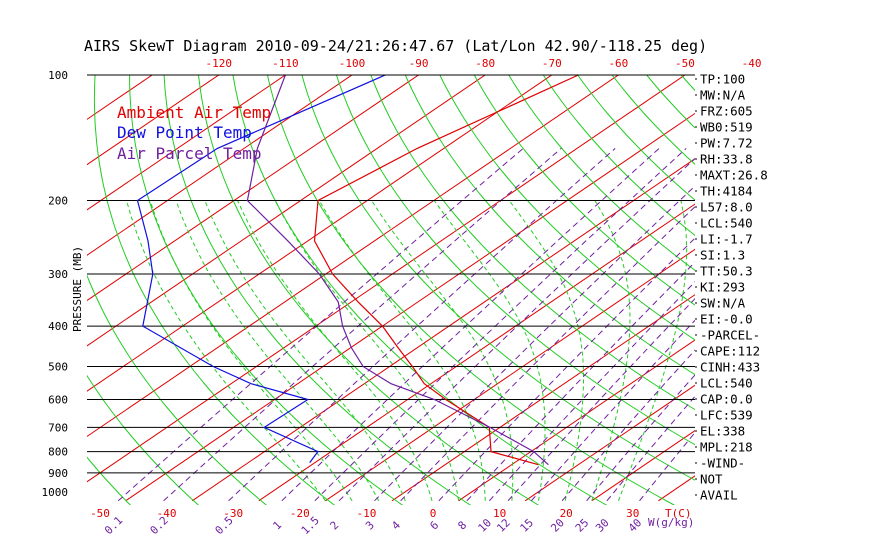  Describe the element at coordinates (722, 431) in the screenshot. I see `stat-label: EL:338` at that location.